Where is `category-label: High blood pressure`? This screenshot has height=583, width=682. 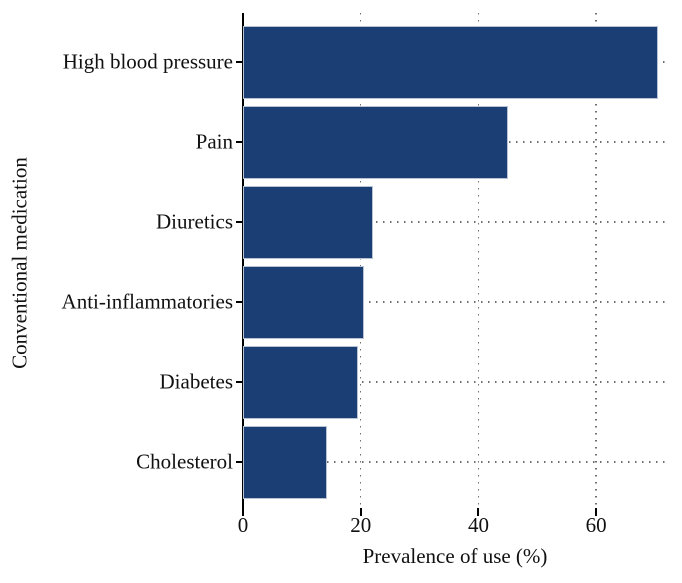 category-label: High blood pressure is located at coordinates (147, 61).